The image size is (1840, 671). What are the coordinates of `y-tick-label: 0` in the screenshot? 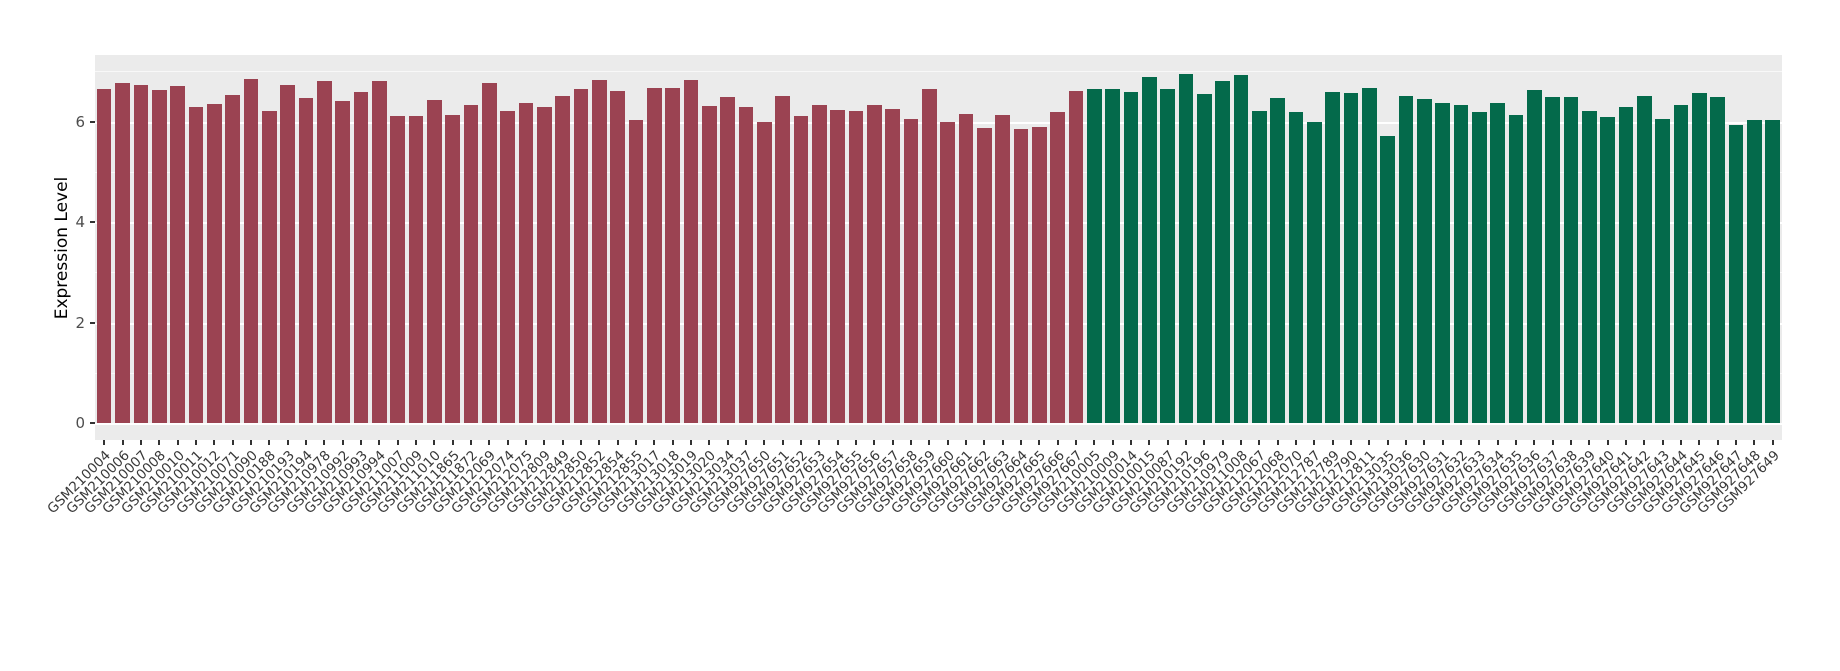 It's located at (80, 423).